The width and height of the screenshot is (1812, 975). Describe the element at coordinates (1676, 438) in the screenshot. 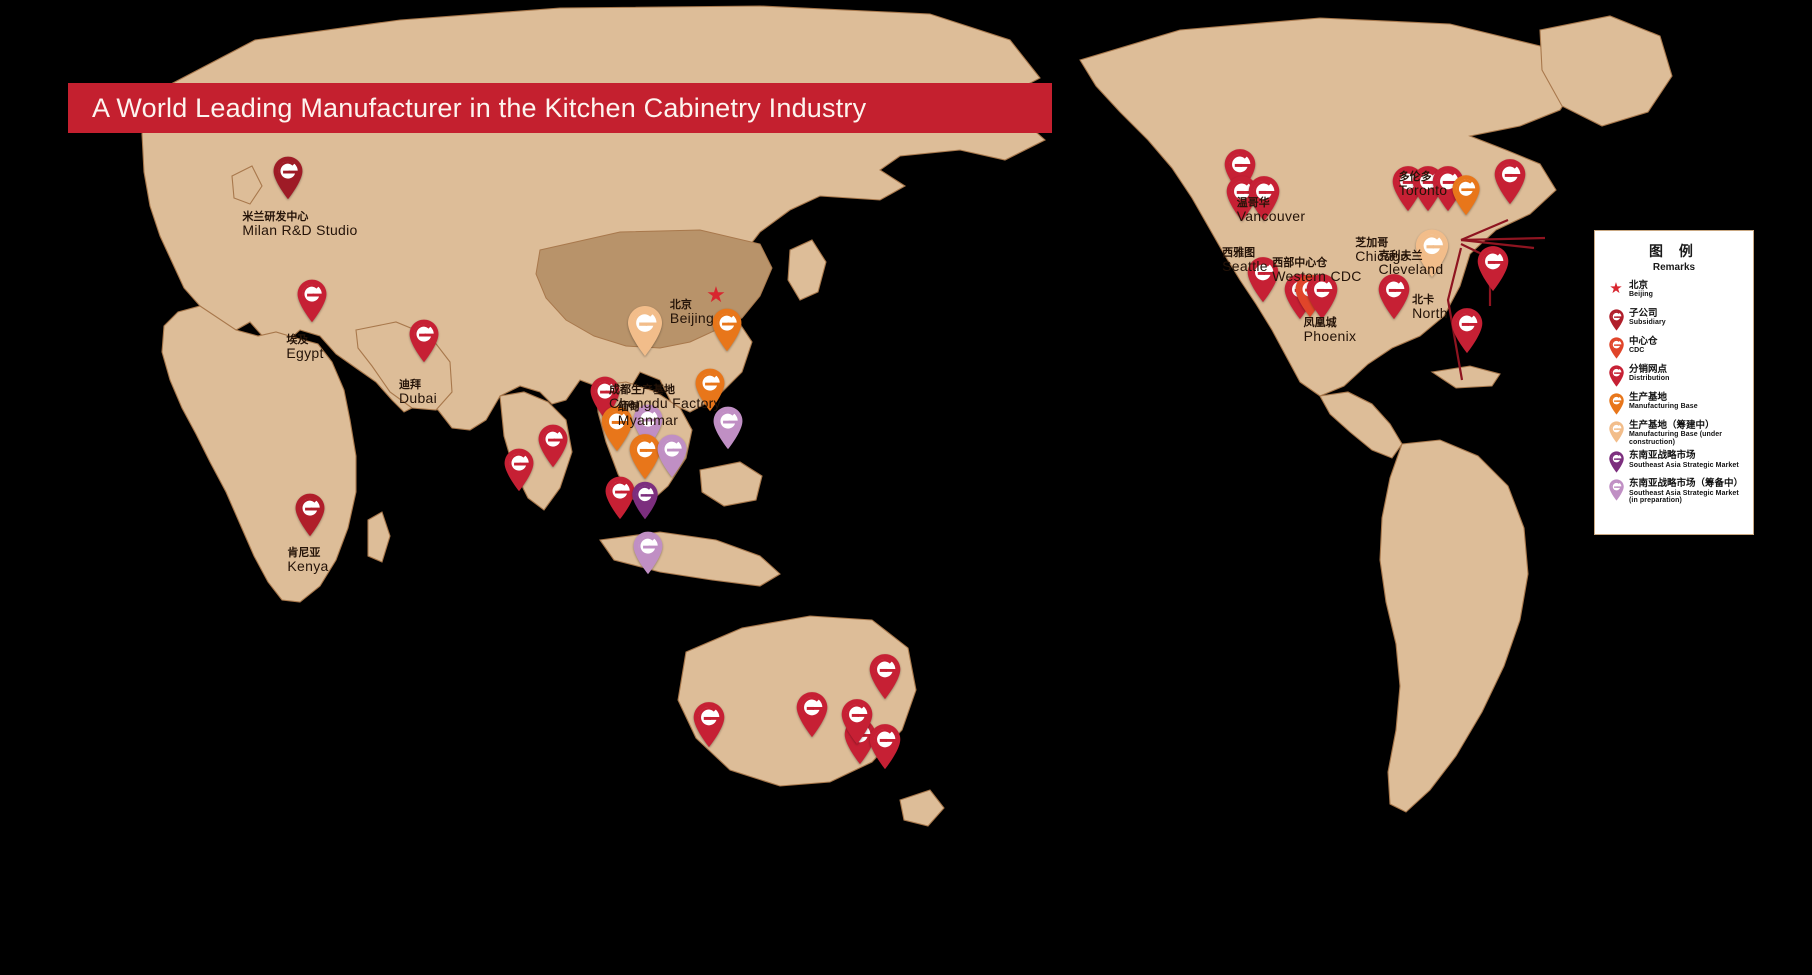

I see `legend-item-en: Manufacturing Base (under construction)` at that location.